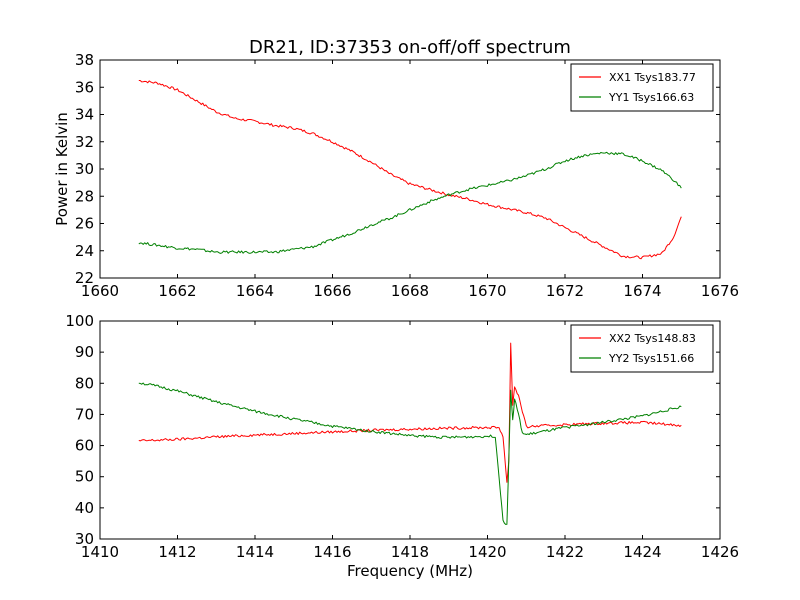 This screenshot has width=800, height=600. I want to click on legend-label: XX2 Tsys148.83, so click(652, 338).